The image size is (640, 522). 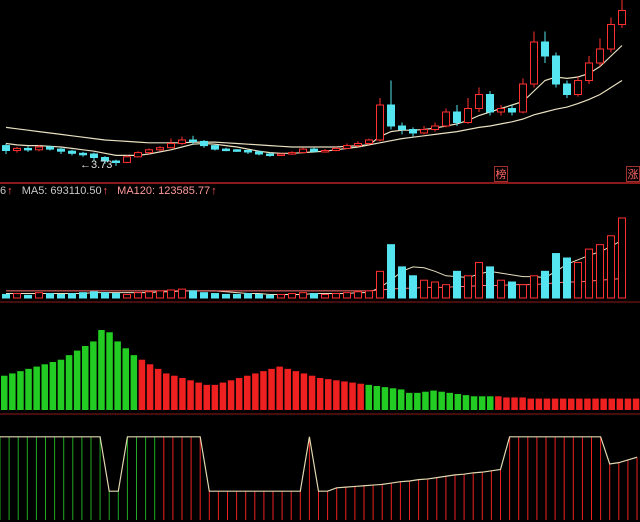 I want to click on low-price-marker: ←3.73, so click(x=96, y=165).